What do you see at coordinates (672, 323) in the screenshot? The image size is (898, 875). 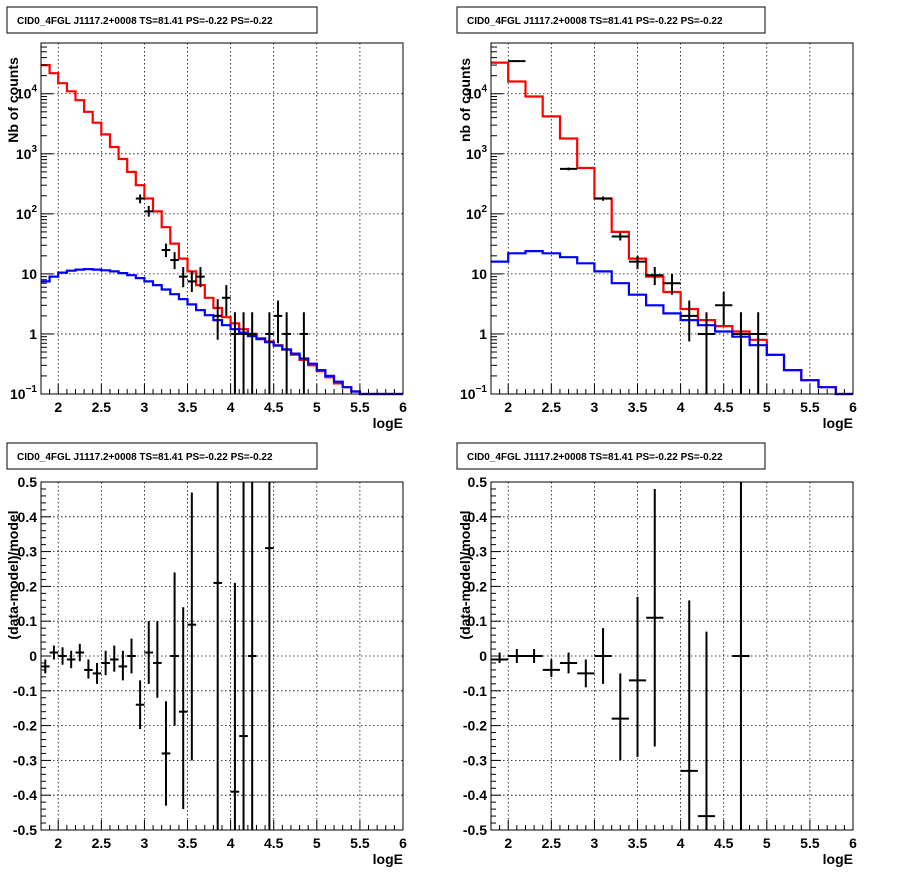 I see `model-background-line` at bounding box center [672, 323].